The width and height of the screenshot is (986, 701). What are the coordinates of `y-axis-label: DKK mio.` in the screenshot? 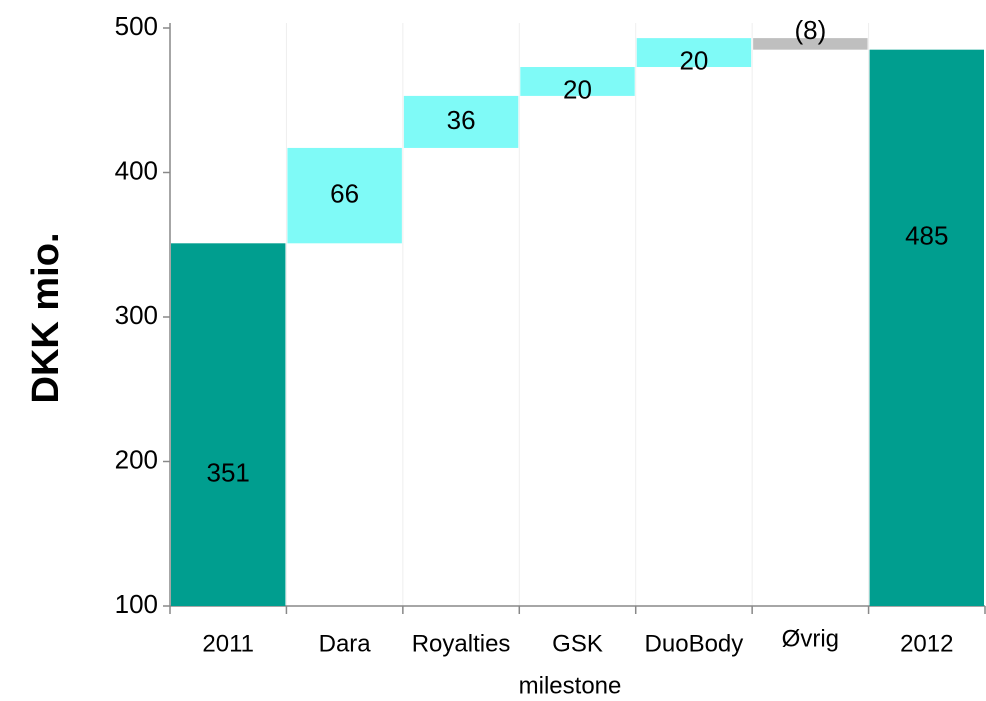 It's located at (46, 318).